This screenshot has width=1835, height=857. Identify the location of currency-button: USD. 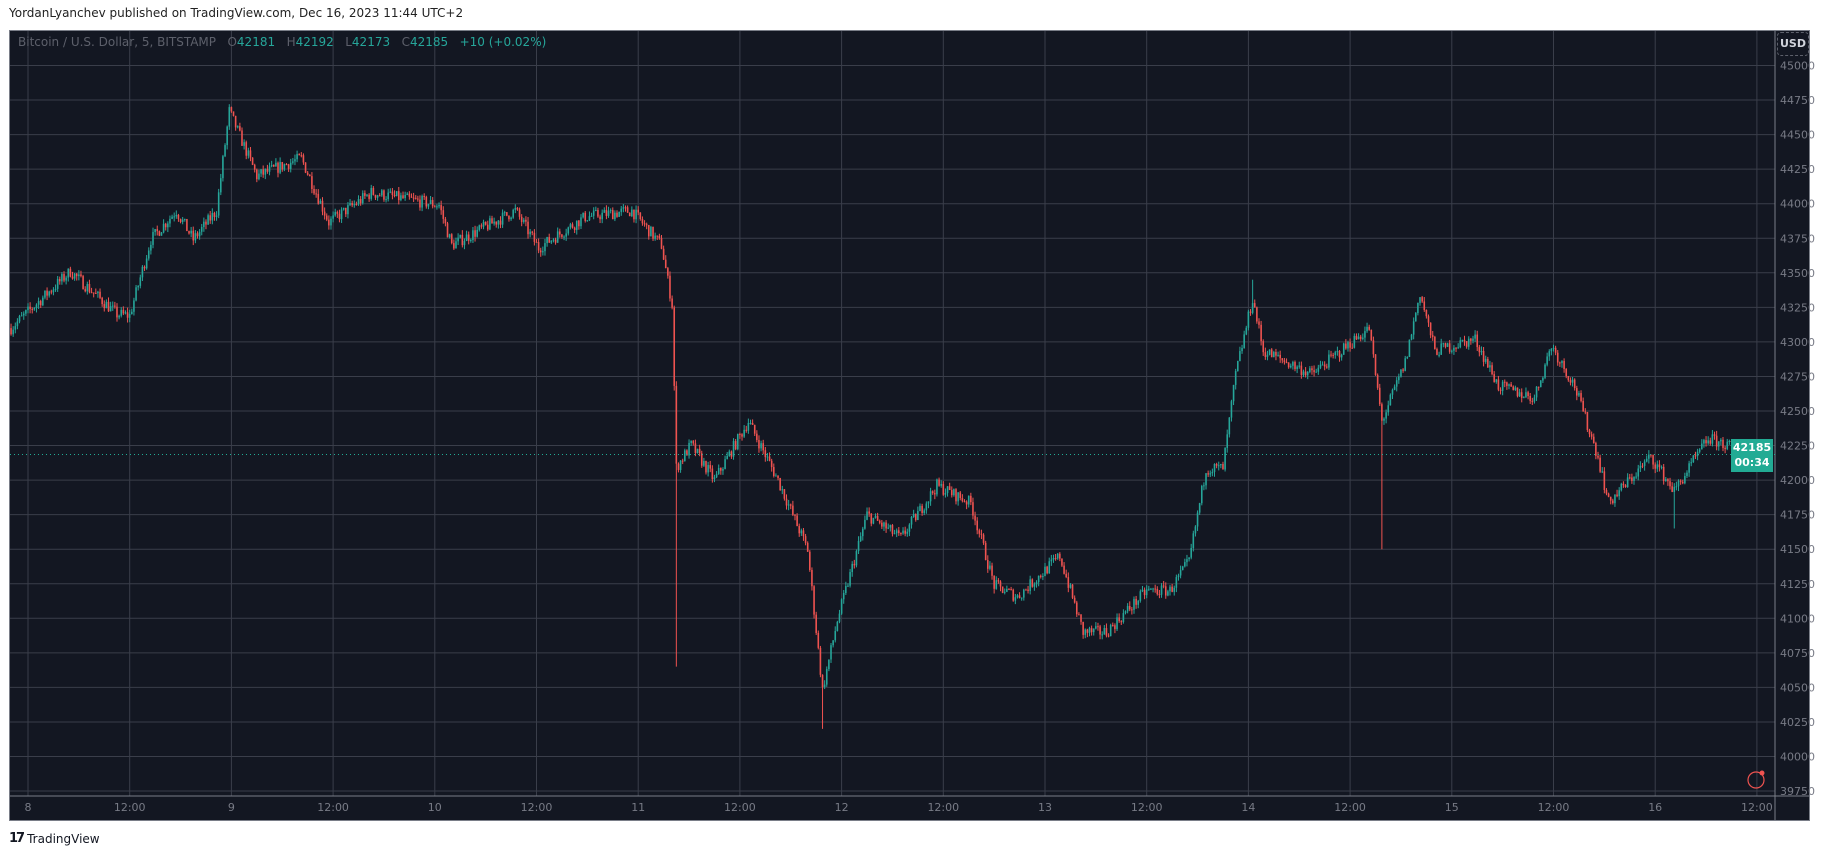
(1793, 44).